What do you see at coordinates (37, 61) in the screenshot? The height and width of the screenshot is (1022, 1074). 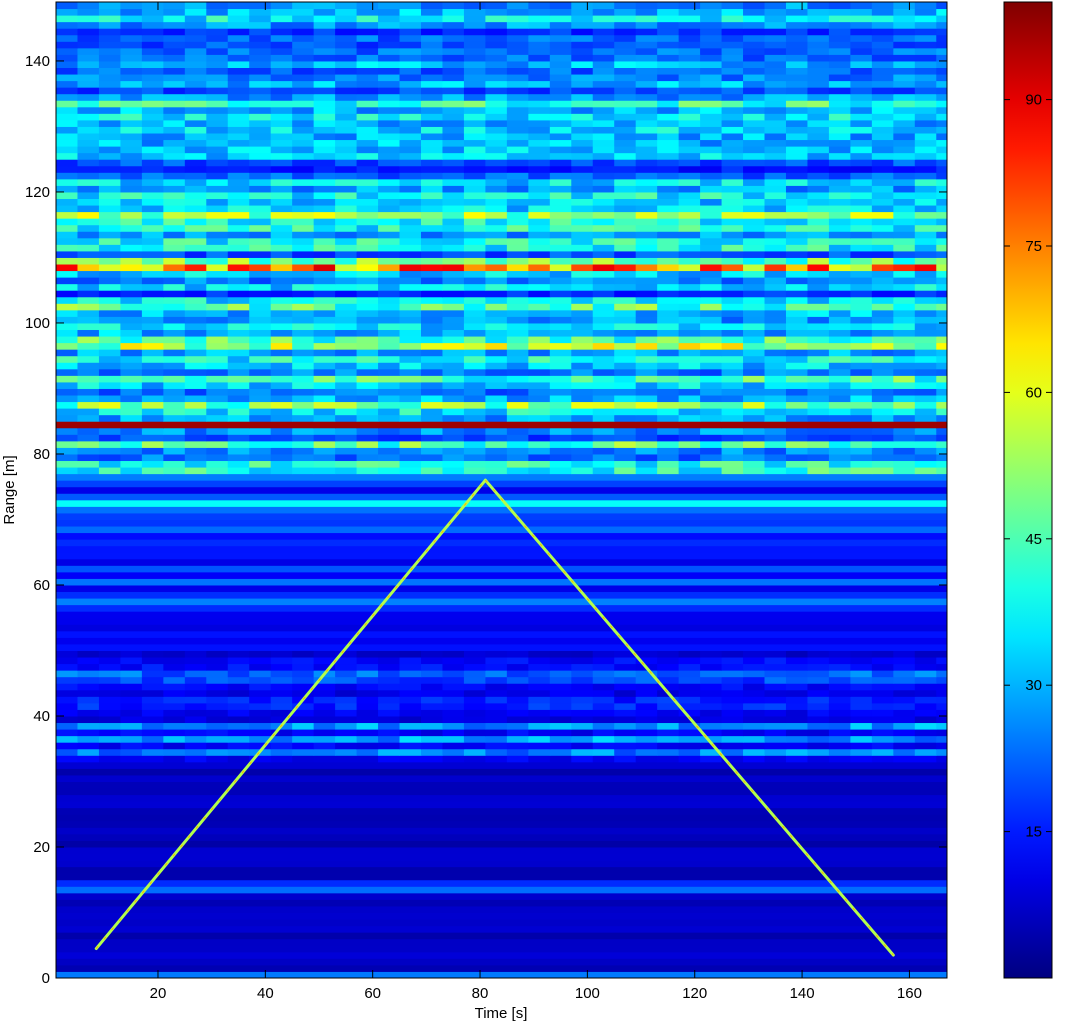 I see `y-tick-label: 140` at bounding box center [37, 61].